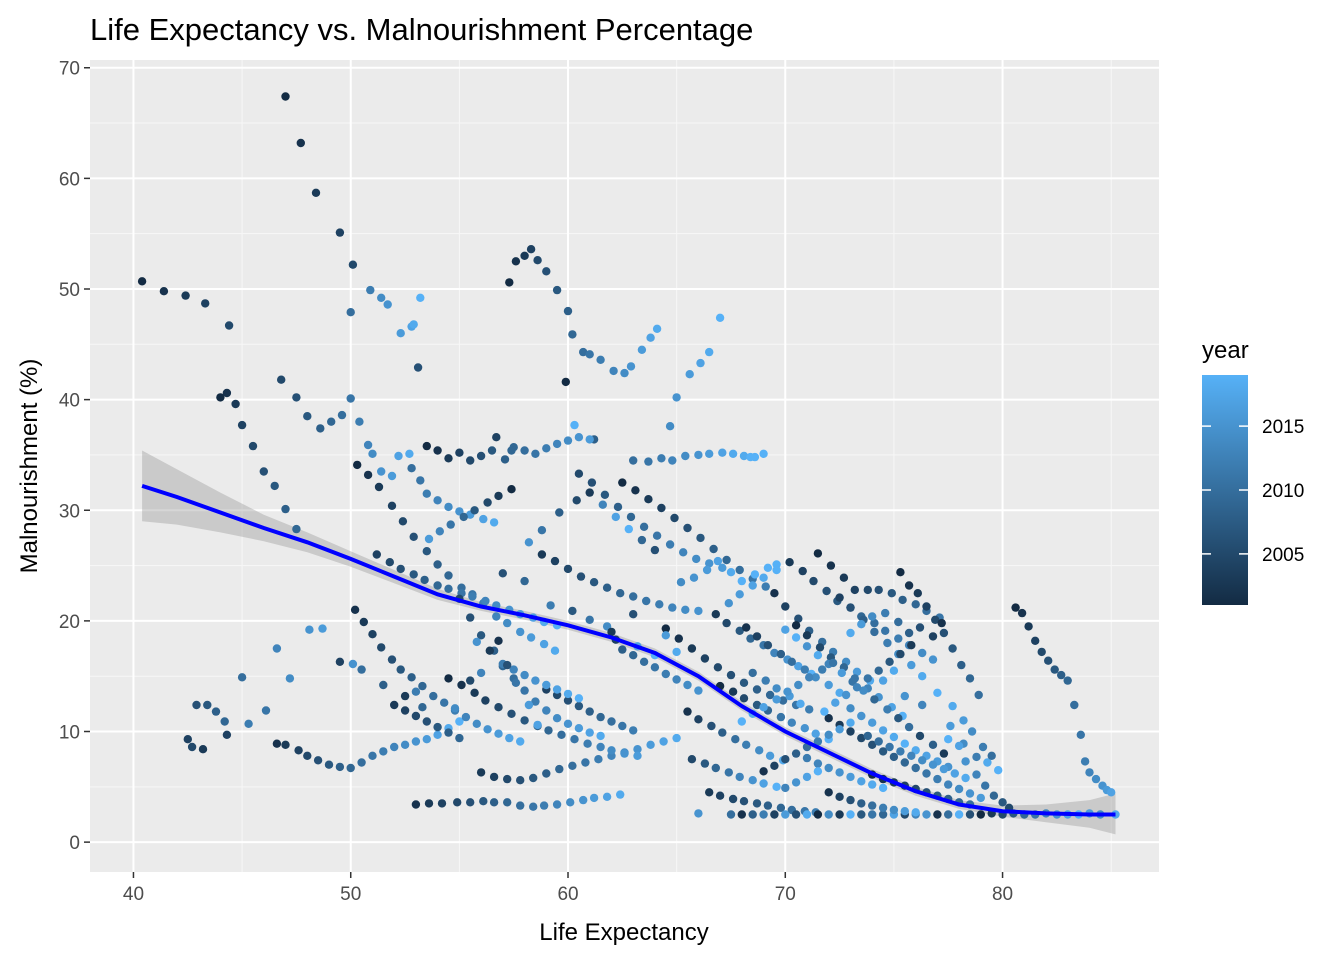  What do you see at coordinates (133, 894) in the screenshot?
I see `x-tick-label: 40` at bounding box center [133, 894].